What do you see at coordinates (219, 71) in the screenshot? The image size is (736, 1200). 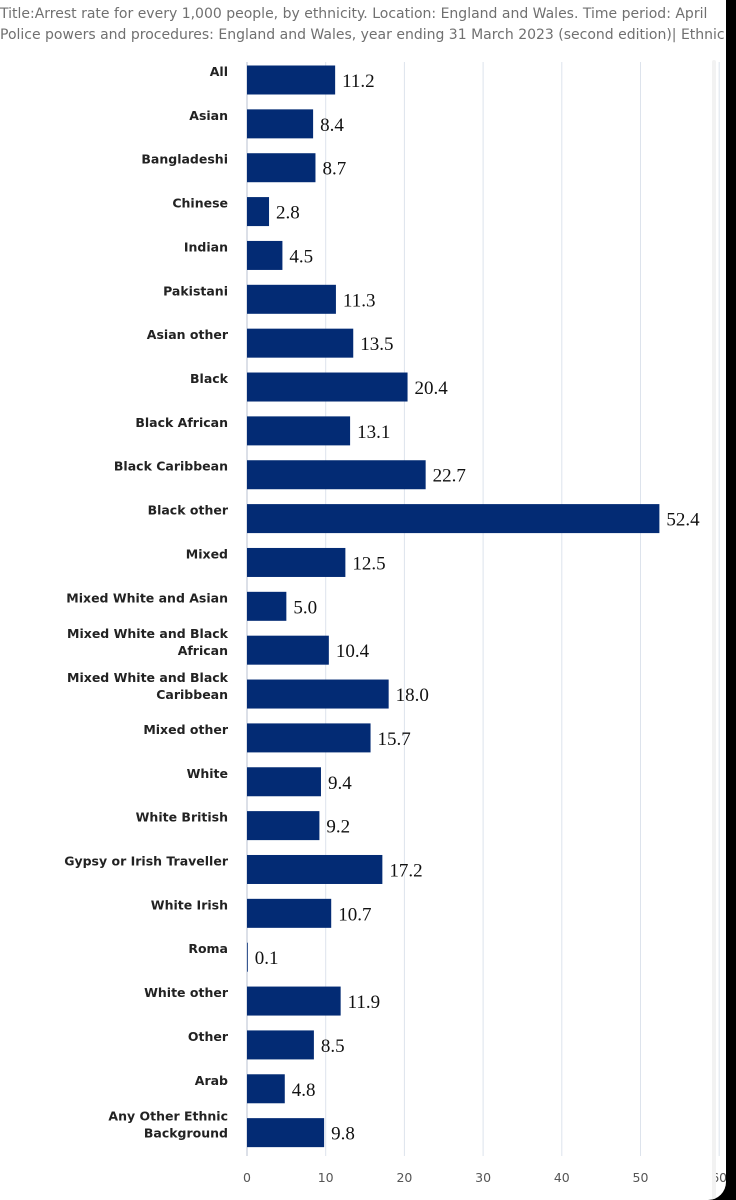 I see `category-label: All` at bounding box center [219, 71].